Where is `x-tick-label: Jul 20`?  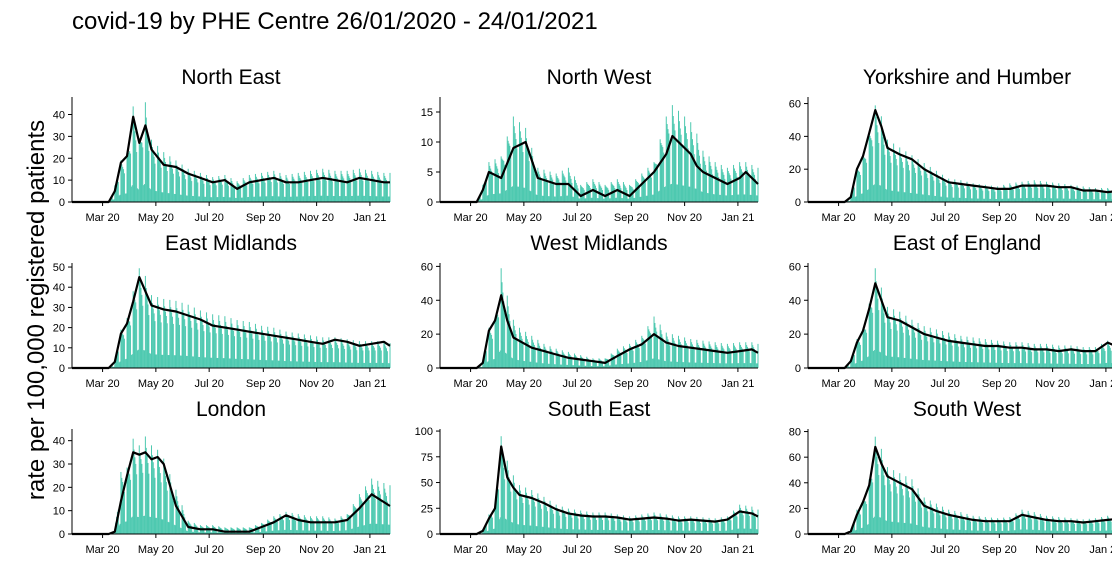
x-tick-label: Jul 20 is located at coordinates (576, 218).